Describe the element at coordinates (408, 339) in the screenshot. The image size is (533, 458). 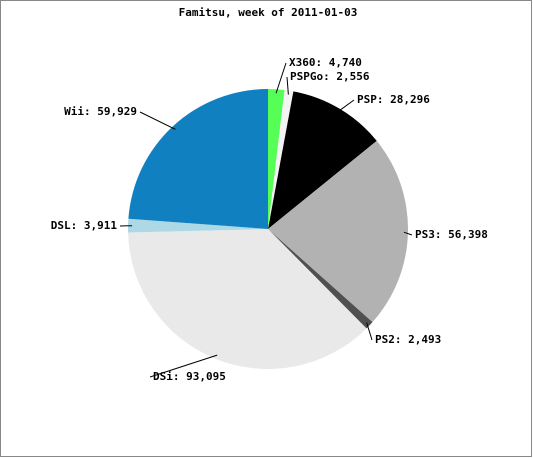
I see `slice-label: PS2: 2,493` at that location.